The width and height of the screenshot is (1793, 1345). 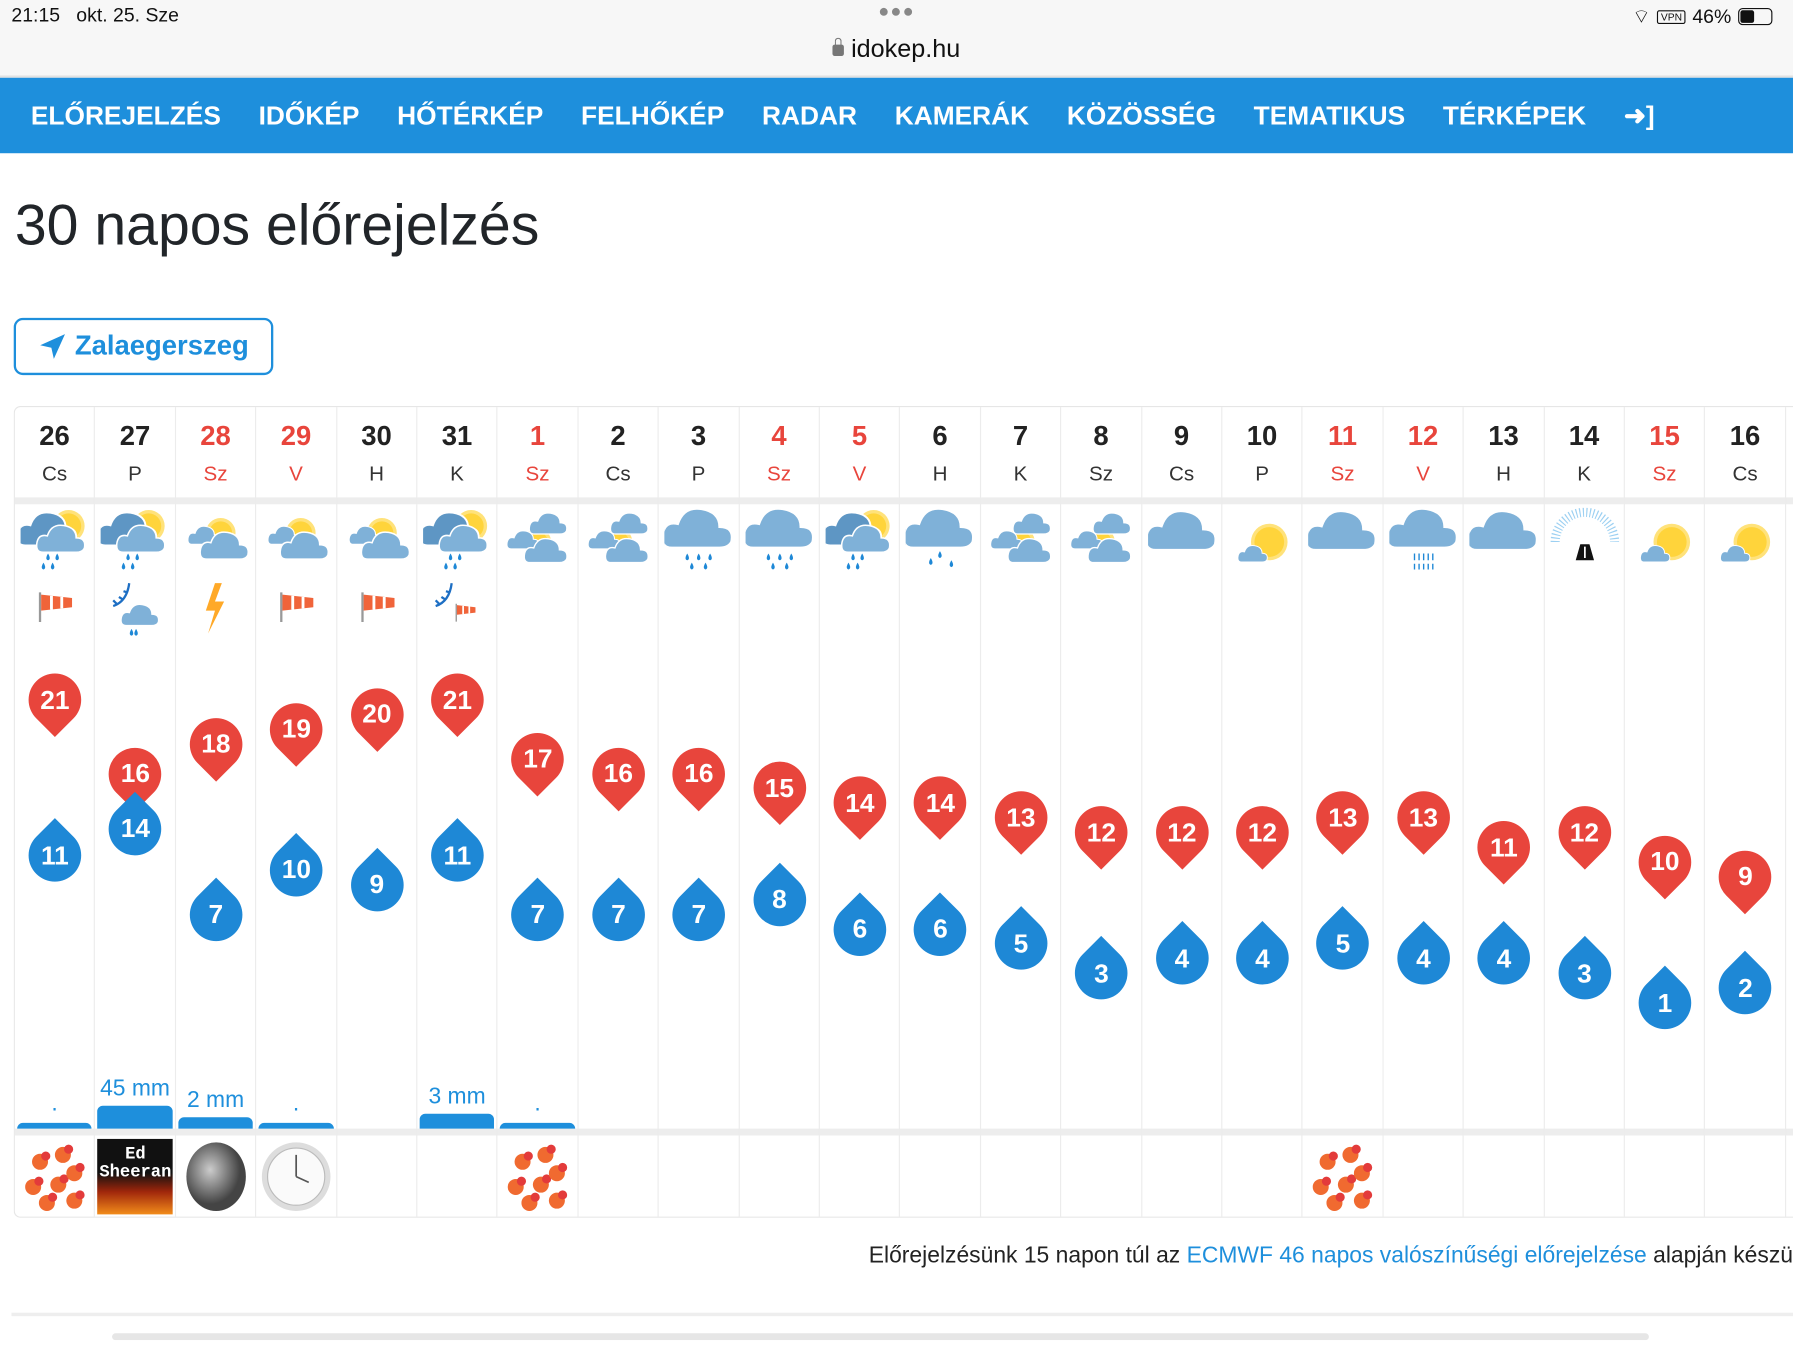 I want to click on day-number: 5, so click(x=859, y=436).